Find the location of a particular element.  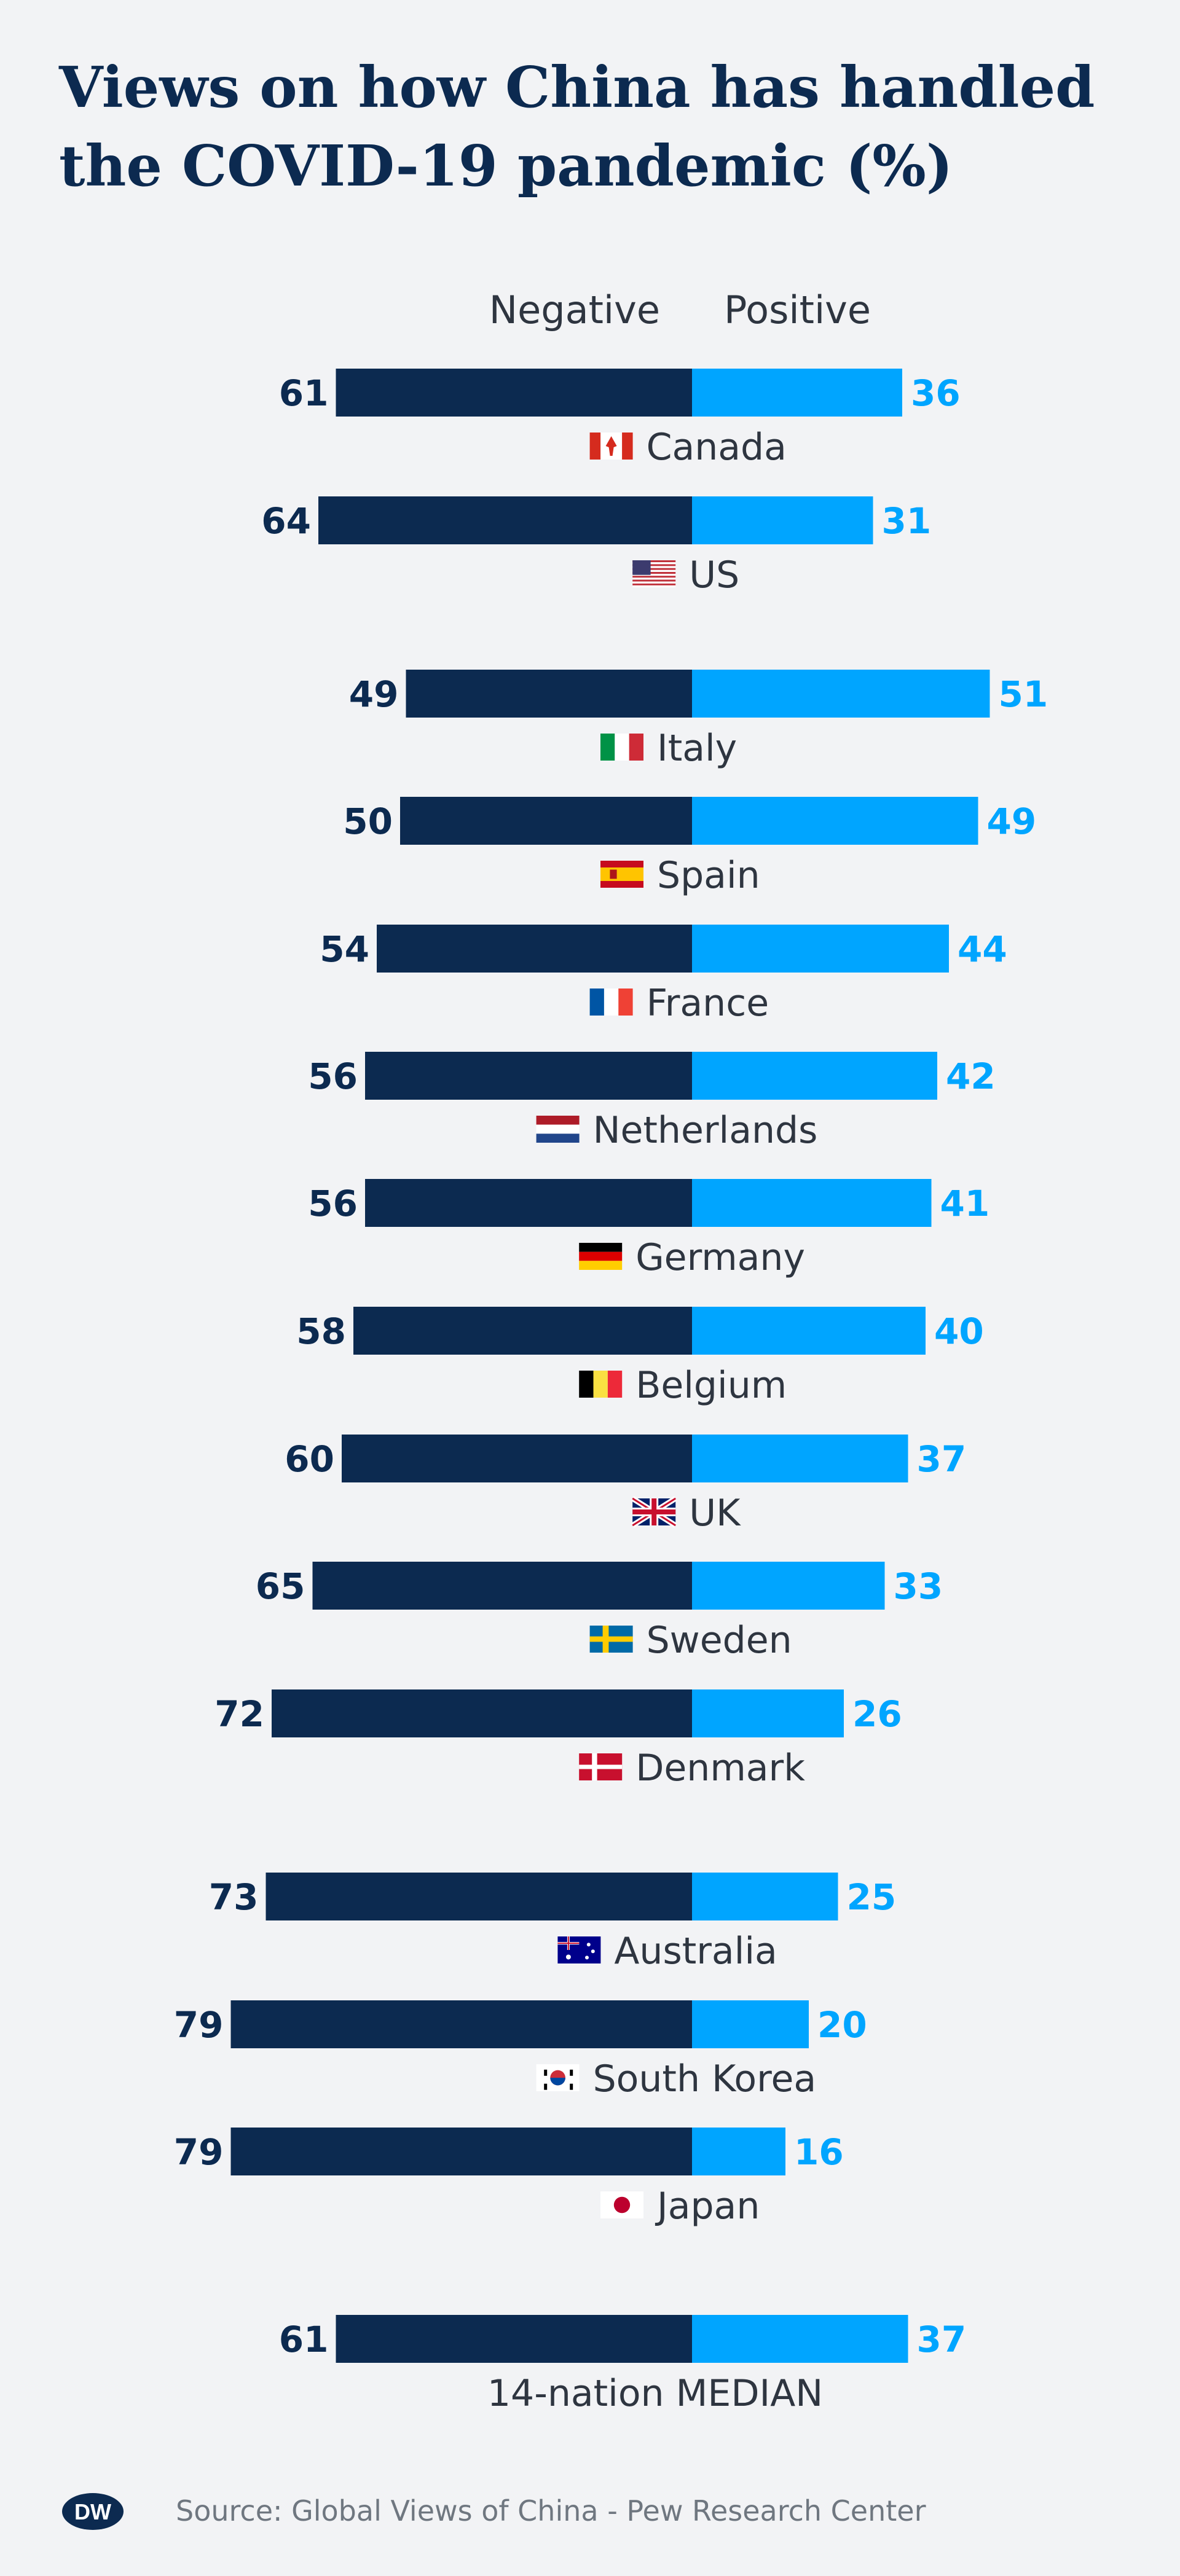

value-positive-us: 31 is located at coordinates (907, 521).